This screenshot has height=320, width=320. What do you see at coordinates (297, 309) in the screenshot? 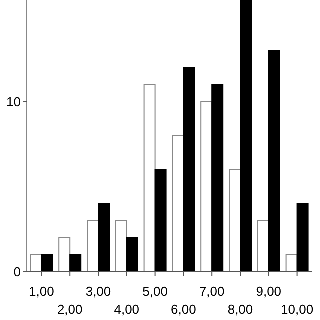
I see `x-tick-label: 10,00` at bounding box center [297, 309].